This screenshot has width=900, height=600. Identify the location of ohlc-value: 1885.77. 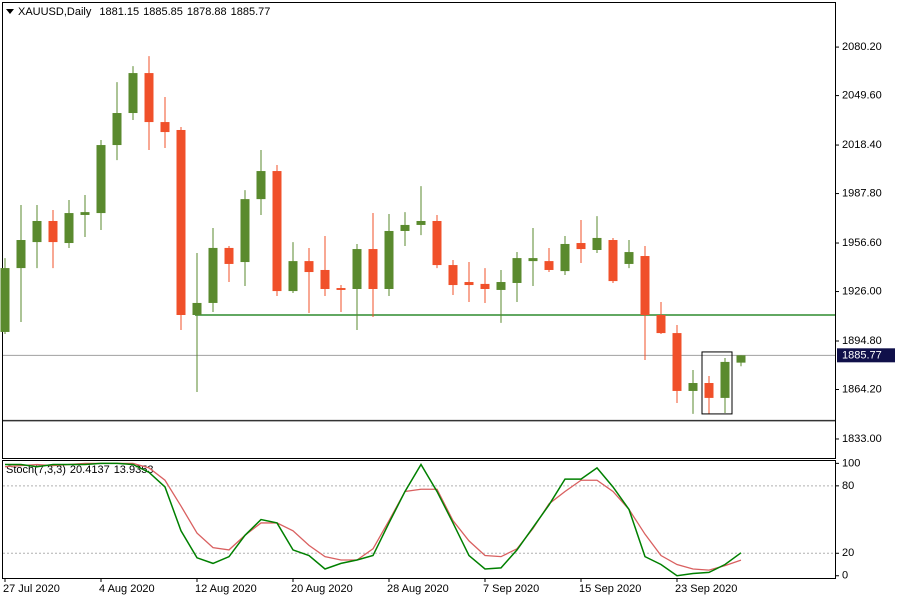
(251, 12).